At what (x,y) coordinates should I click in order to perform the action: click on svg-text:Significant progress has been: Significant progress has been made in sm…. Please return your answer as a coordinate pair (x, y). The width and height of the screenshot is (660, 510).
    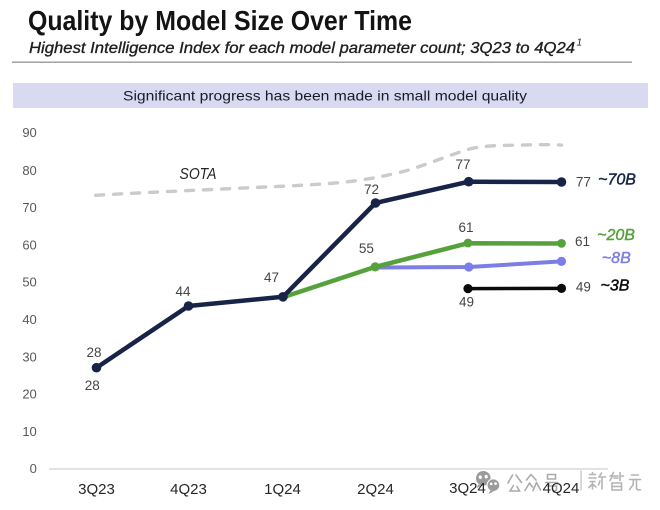
    Looking at the image, I should click on (325, 96).